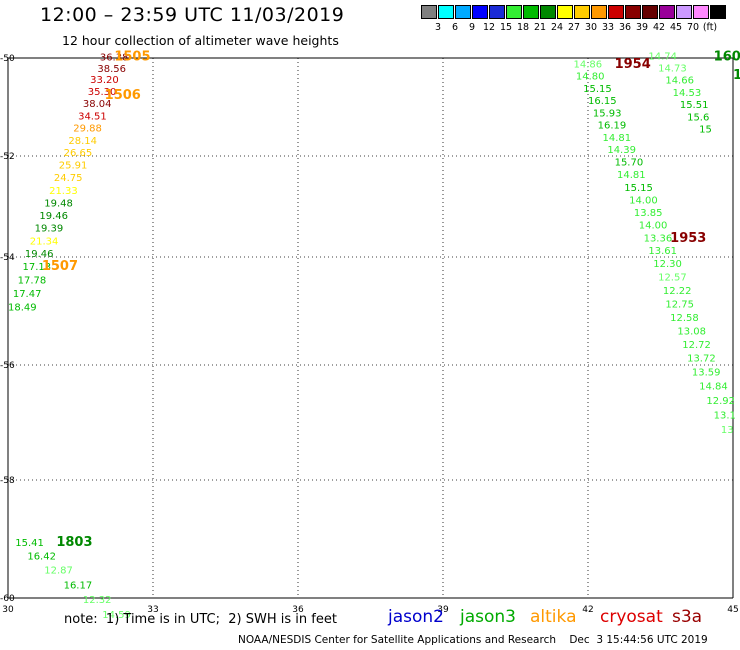 The height and width of the screenshot is (650, 740). I want to click on wave-height-label: 14.66, so click(679, 81).